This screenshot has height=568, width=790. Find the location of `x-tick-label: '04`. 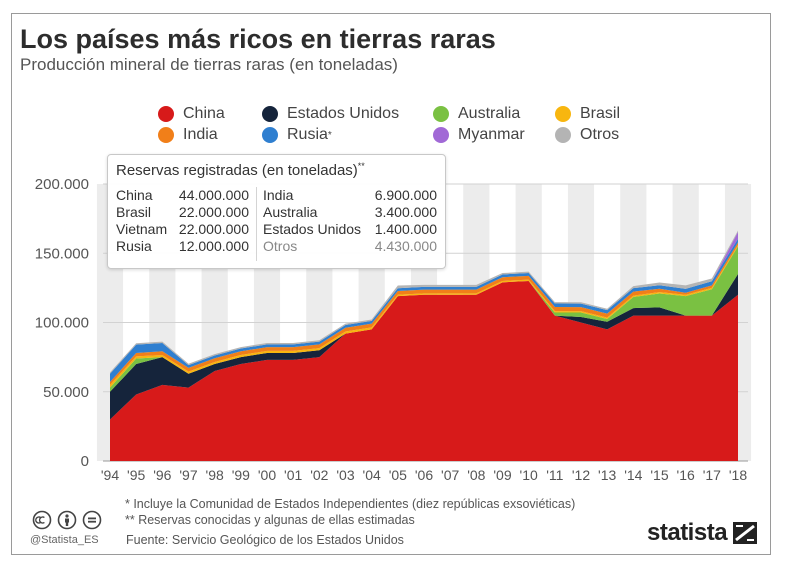

x-tick-label: '04 is located at coordinates (372, 475).